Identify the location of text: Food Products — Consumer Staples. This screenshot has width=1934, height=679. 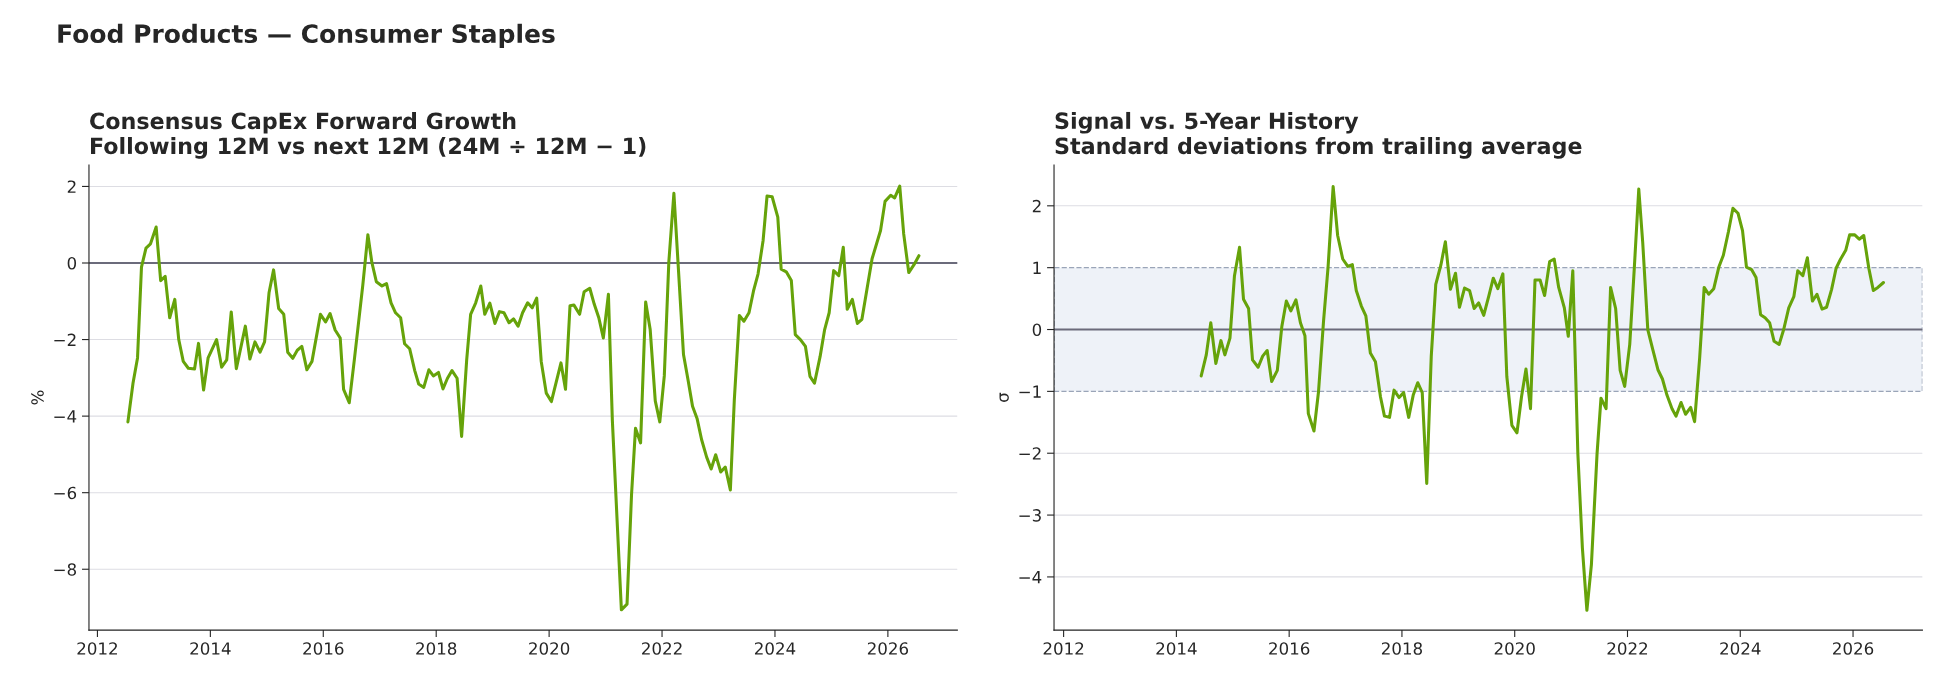
(306, 35).